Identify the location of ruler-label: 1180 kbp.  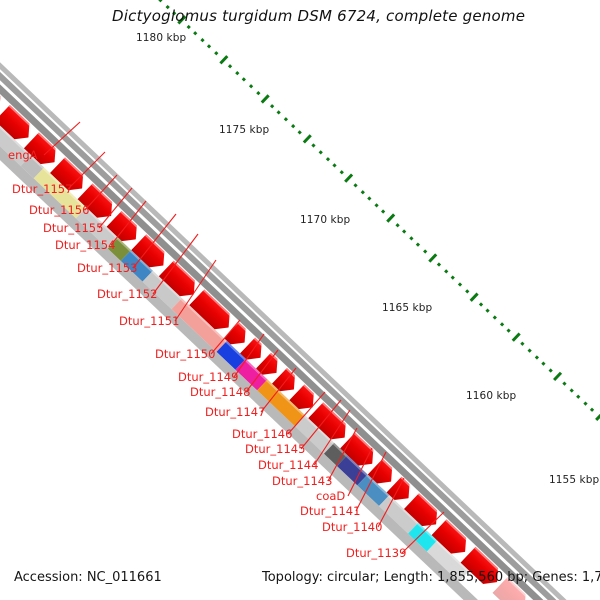
(161, 38).